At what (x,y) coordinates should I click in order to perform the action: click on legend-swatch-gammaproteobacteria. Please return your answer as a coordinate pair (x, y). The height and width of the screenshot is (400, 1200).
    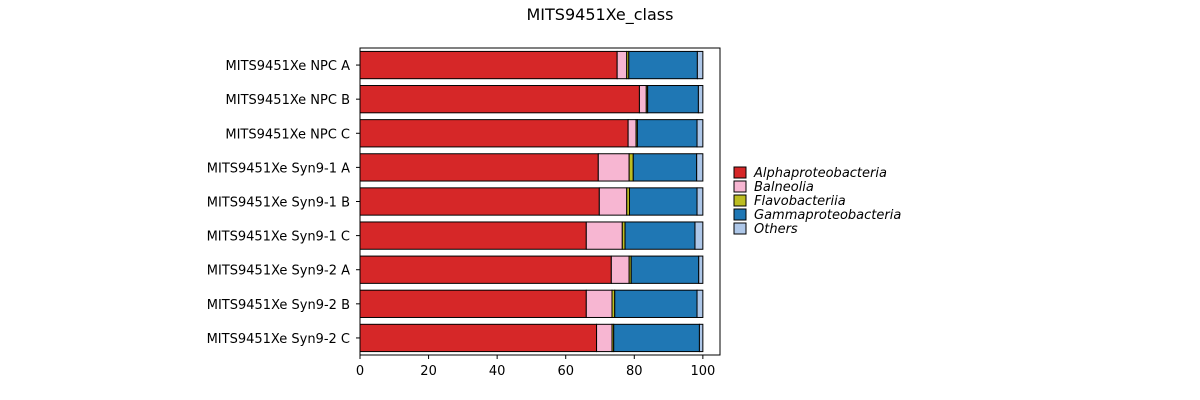
    Looking at the image, I should click on (740, 214).